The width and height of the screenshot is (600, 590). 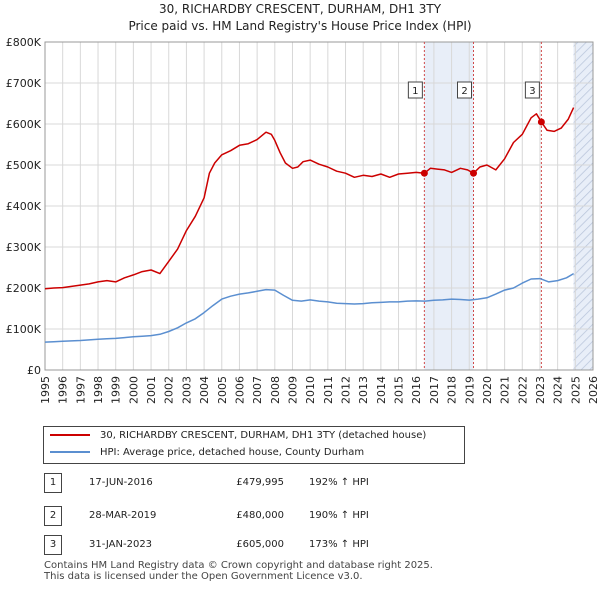 I want to click on x-tick-label: 2022, so click(x=522, y=390).